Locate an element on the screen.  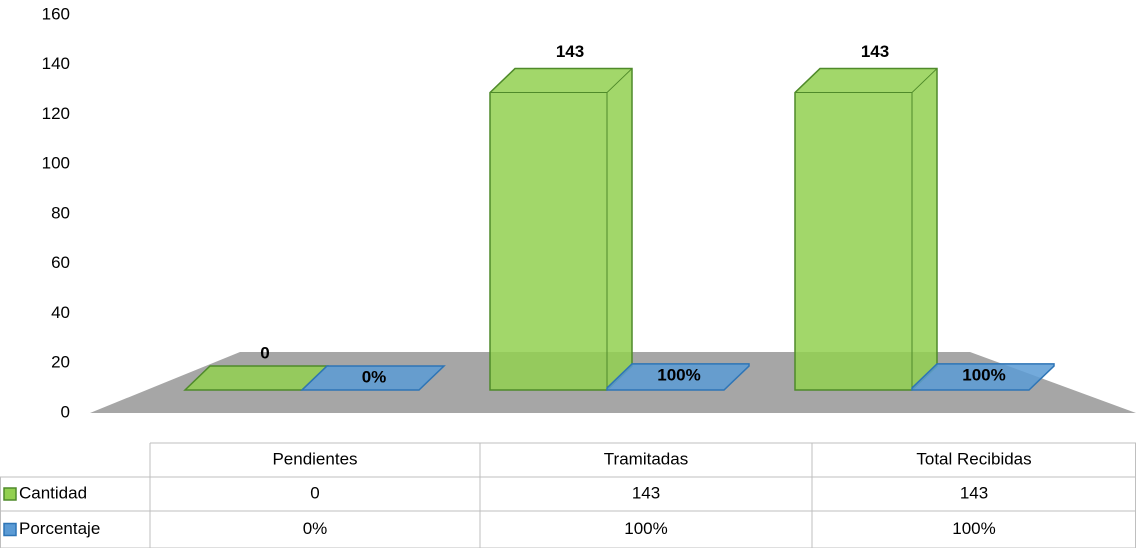
y-tick-label: 120 is located at coordinates (56, 113).